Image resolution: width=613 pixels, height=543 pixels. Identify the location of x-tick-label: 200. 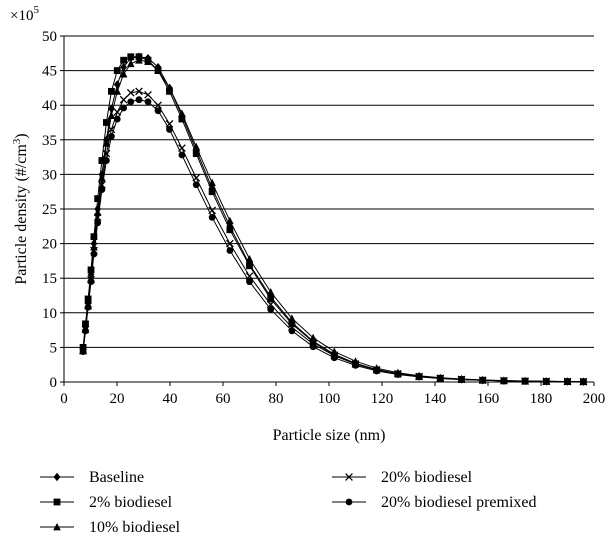
(594, 399).